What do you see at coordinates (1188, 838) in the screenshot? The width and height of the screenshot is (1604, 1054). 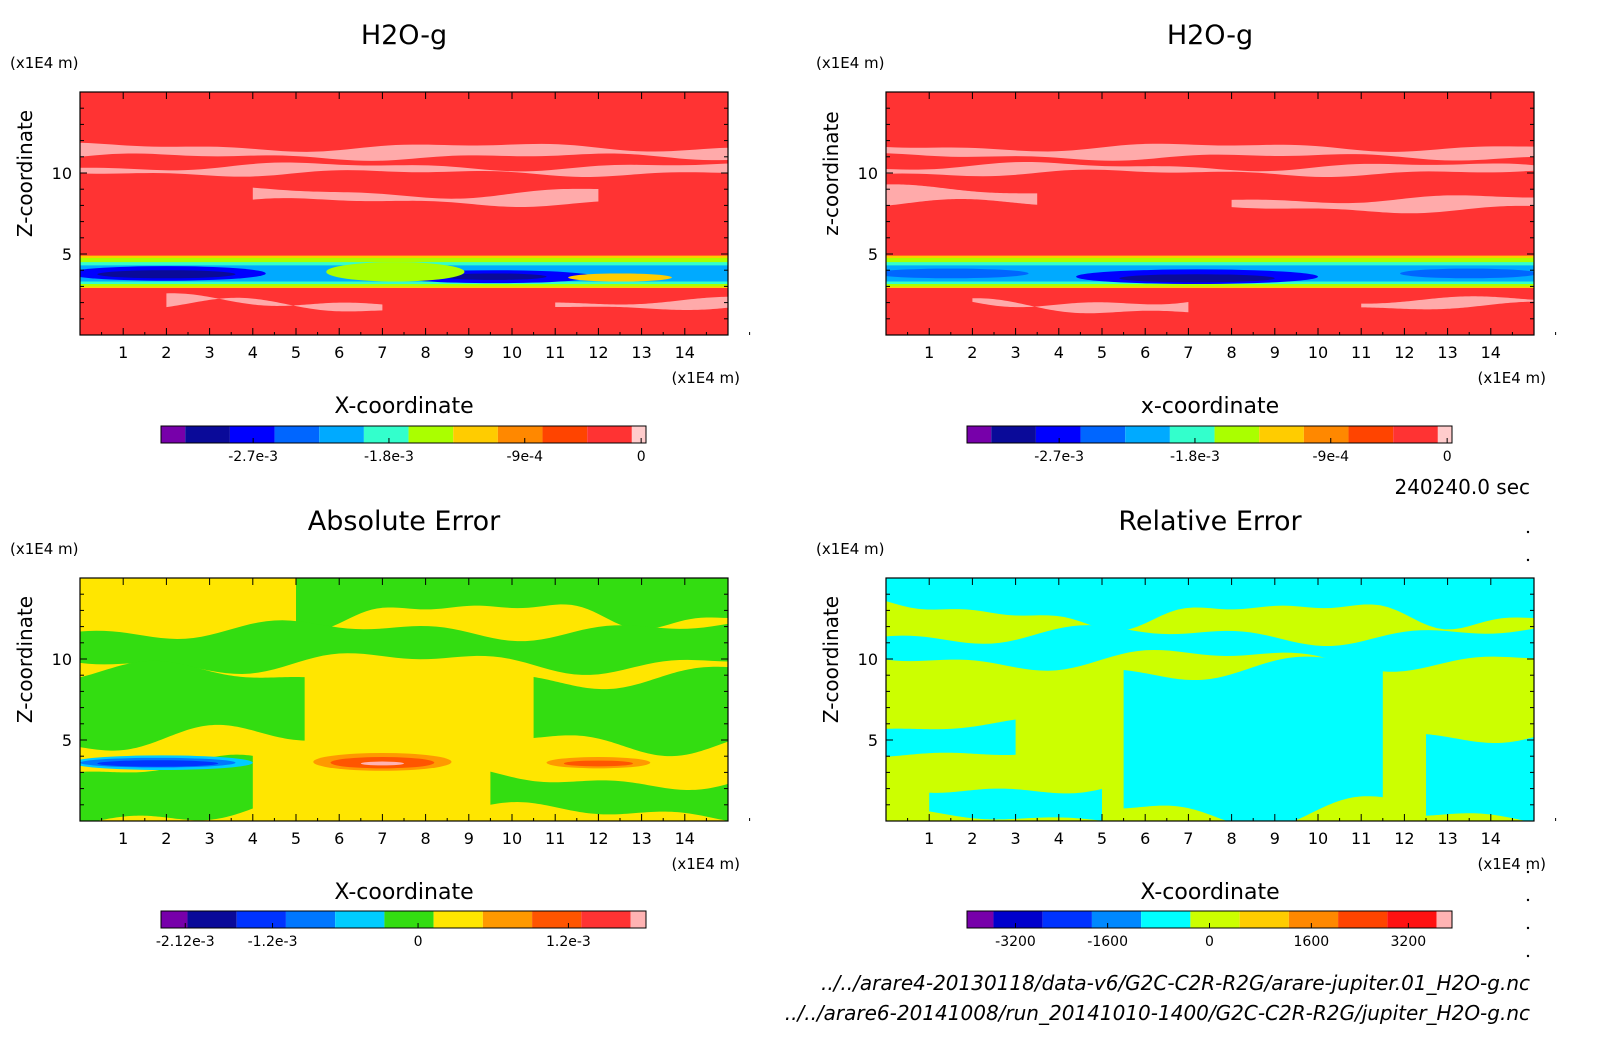 I see `x-tick-label: 7` at bounding box center [1188, 838].